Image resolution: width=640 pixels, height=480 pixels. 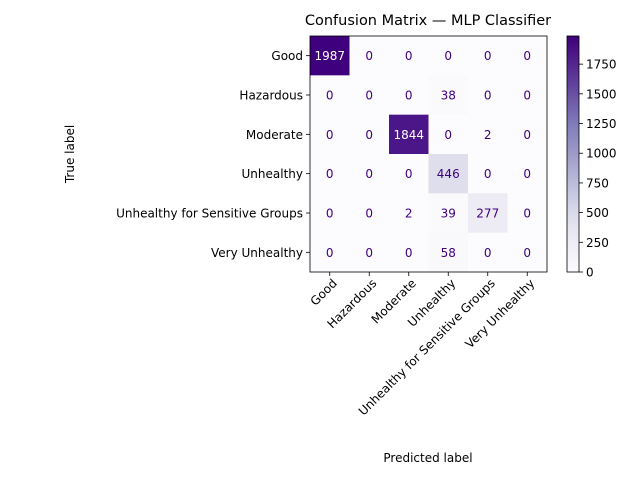 I want to click on colorbar-tick-label: 1500, so click(x=601, y=94).